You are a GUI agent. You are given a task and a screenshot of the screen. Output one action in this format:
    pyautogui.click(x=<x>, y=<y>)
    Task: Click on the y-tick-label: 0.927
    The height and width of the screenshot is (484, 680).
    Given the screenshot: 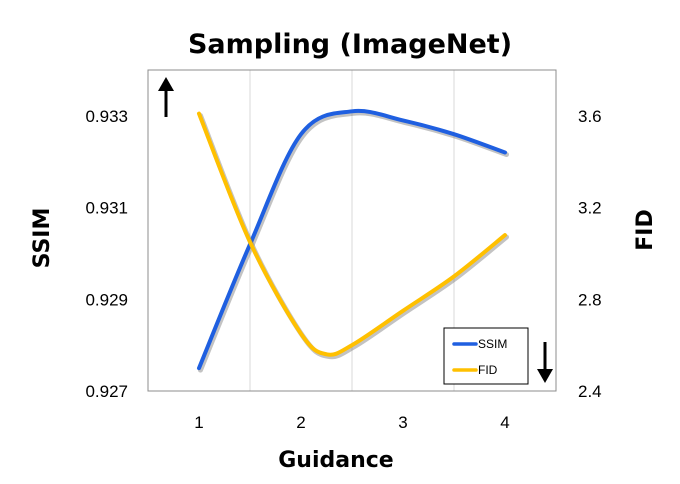 What is the action you would take?
    pyautogui.click(x=106, y=391)
    